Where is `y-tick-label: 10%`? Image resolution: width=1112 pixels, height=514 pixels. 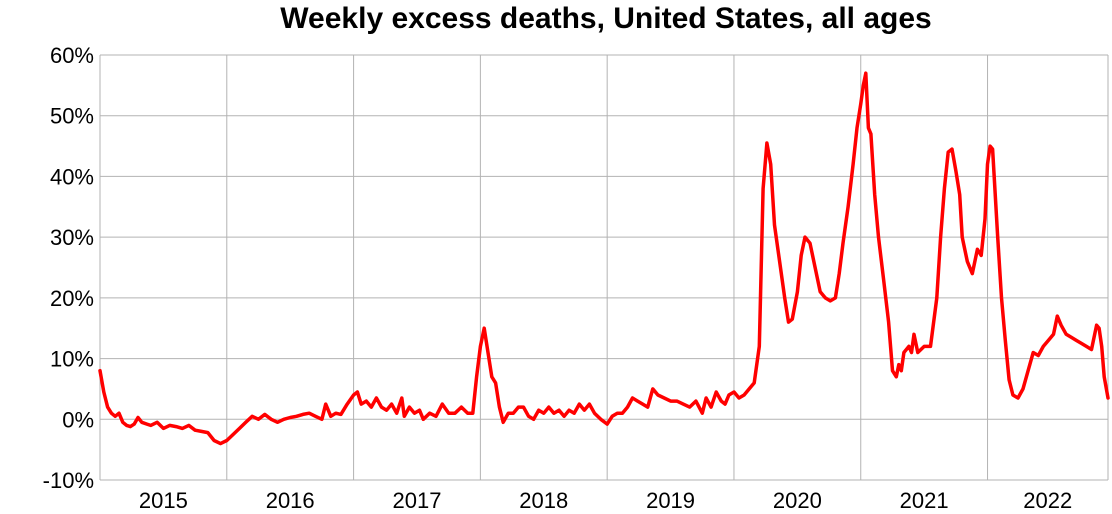
y-tick-label: 10% is located at coordinates (72, 359).